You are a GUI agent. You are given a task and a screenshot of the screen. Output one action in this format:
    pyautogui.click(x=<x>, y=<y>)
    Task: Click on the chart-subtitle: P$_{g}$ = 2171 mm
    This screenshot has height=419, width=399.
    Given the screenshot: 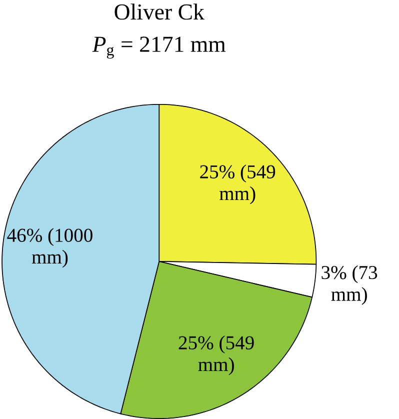 What is the action you would take?
    pyautogui.click(x=159, y=47)
    